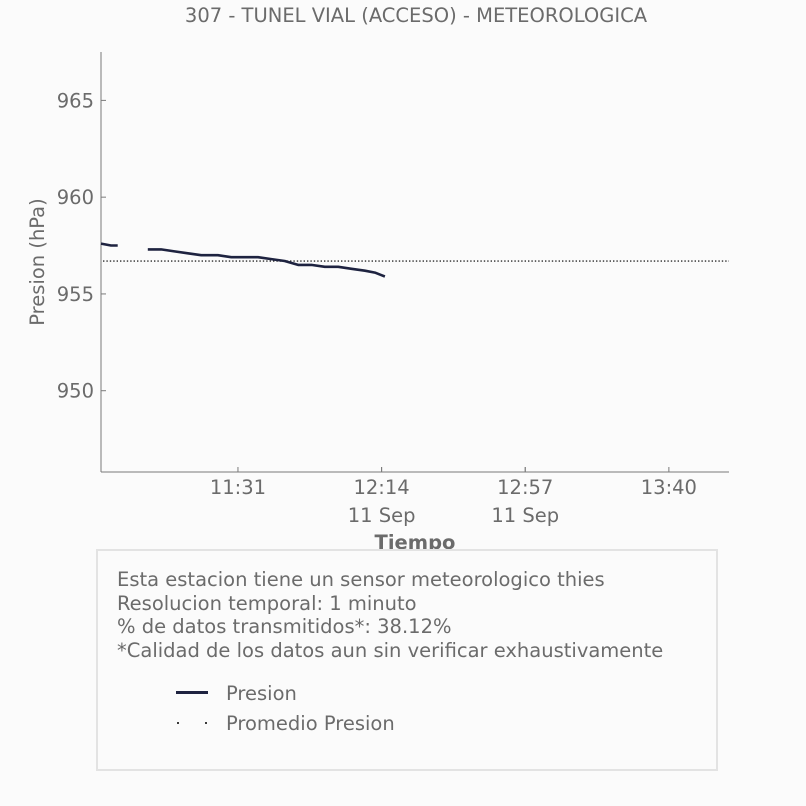  I want to click on y-ticks: 950 955 960 965, so click(81, 246).